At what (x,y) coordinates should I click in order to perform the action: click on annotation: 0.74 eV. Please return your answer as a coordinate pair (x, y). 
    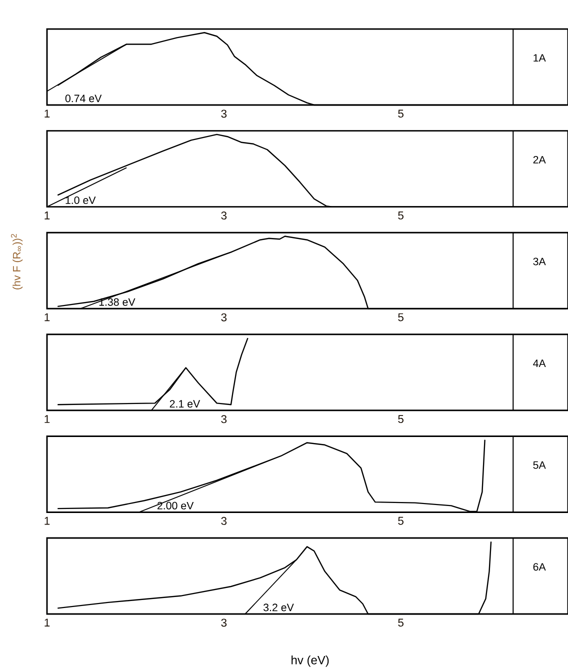
    Looking at the image, I should click on (83, 98).